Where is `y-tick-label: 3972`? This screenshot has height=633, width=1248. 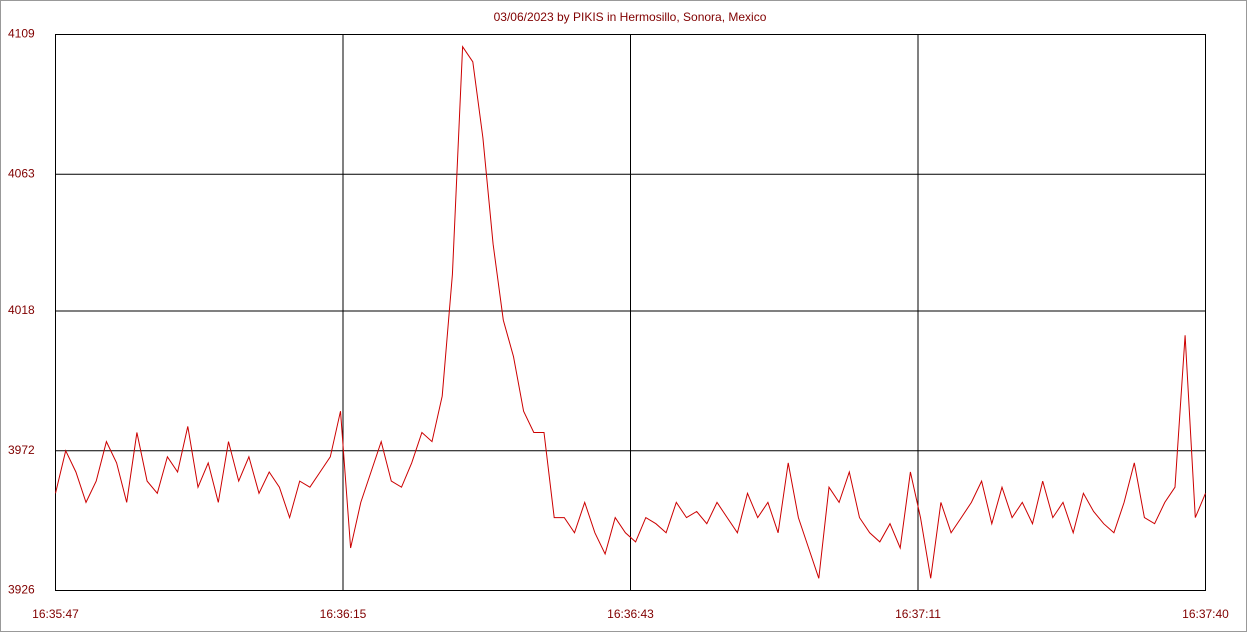
y-tick-label: 3972 is located at coordinates (21, 450).